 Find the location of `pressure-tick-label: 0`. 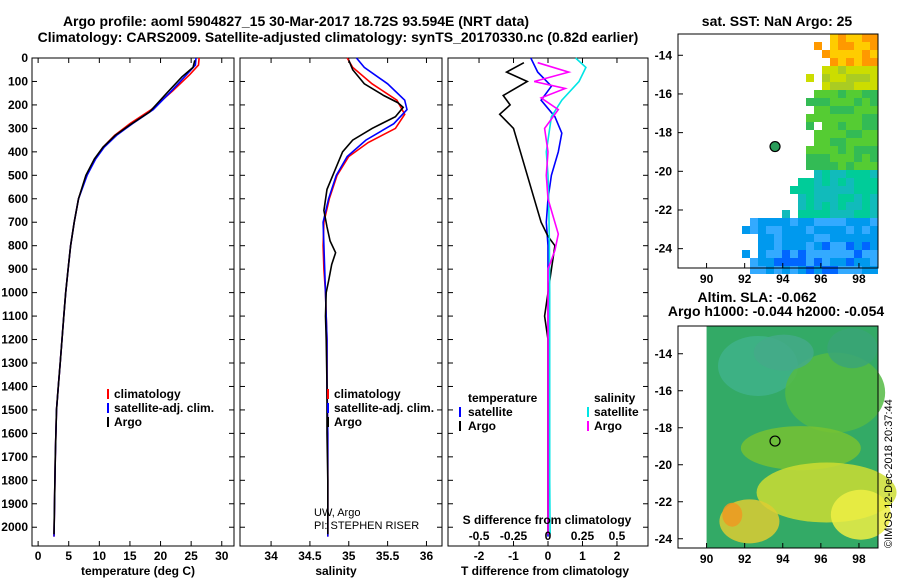

pressure-tick-label: 0 is located at coordinates (24, 58).